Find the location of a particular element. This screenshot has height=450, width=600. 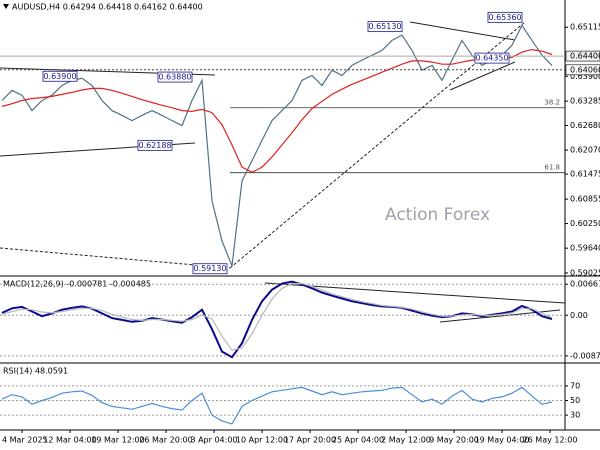

x-tick-label: 9 May 20:00 is located at coordinates (454, 440).